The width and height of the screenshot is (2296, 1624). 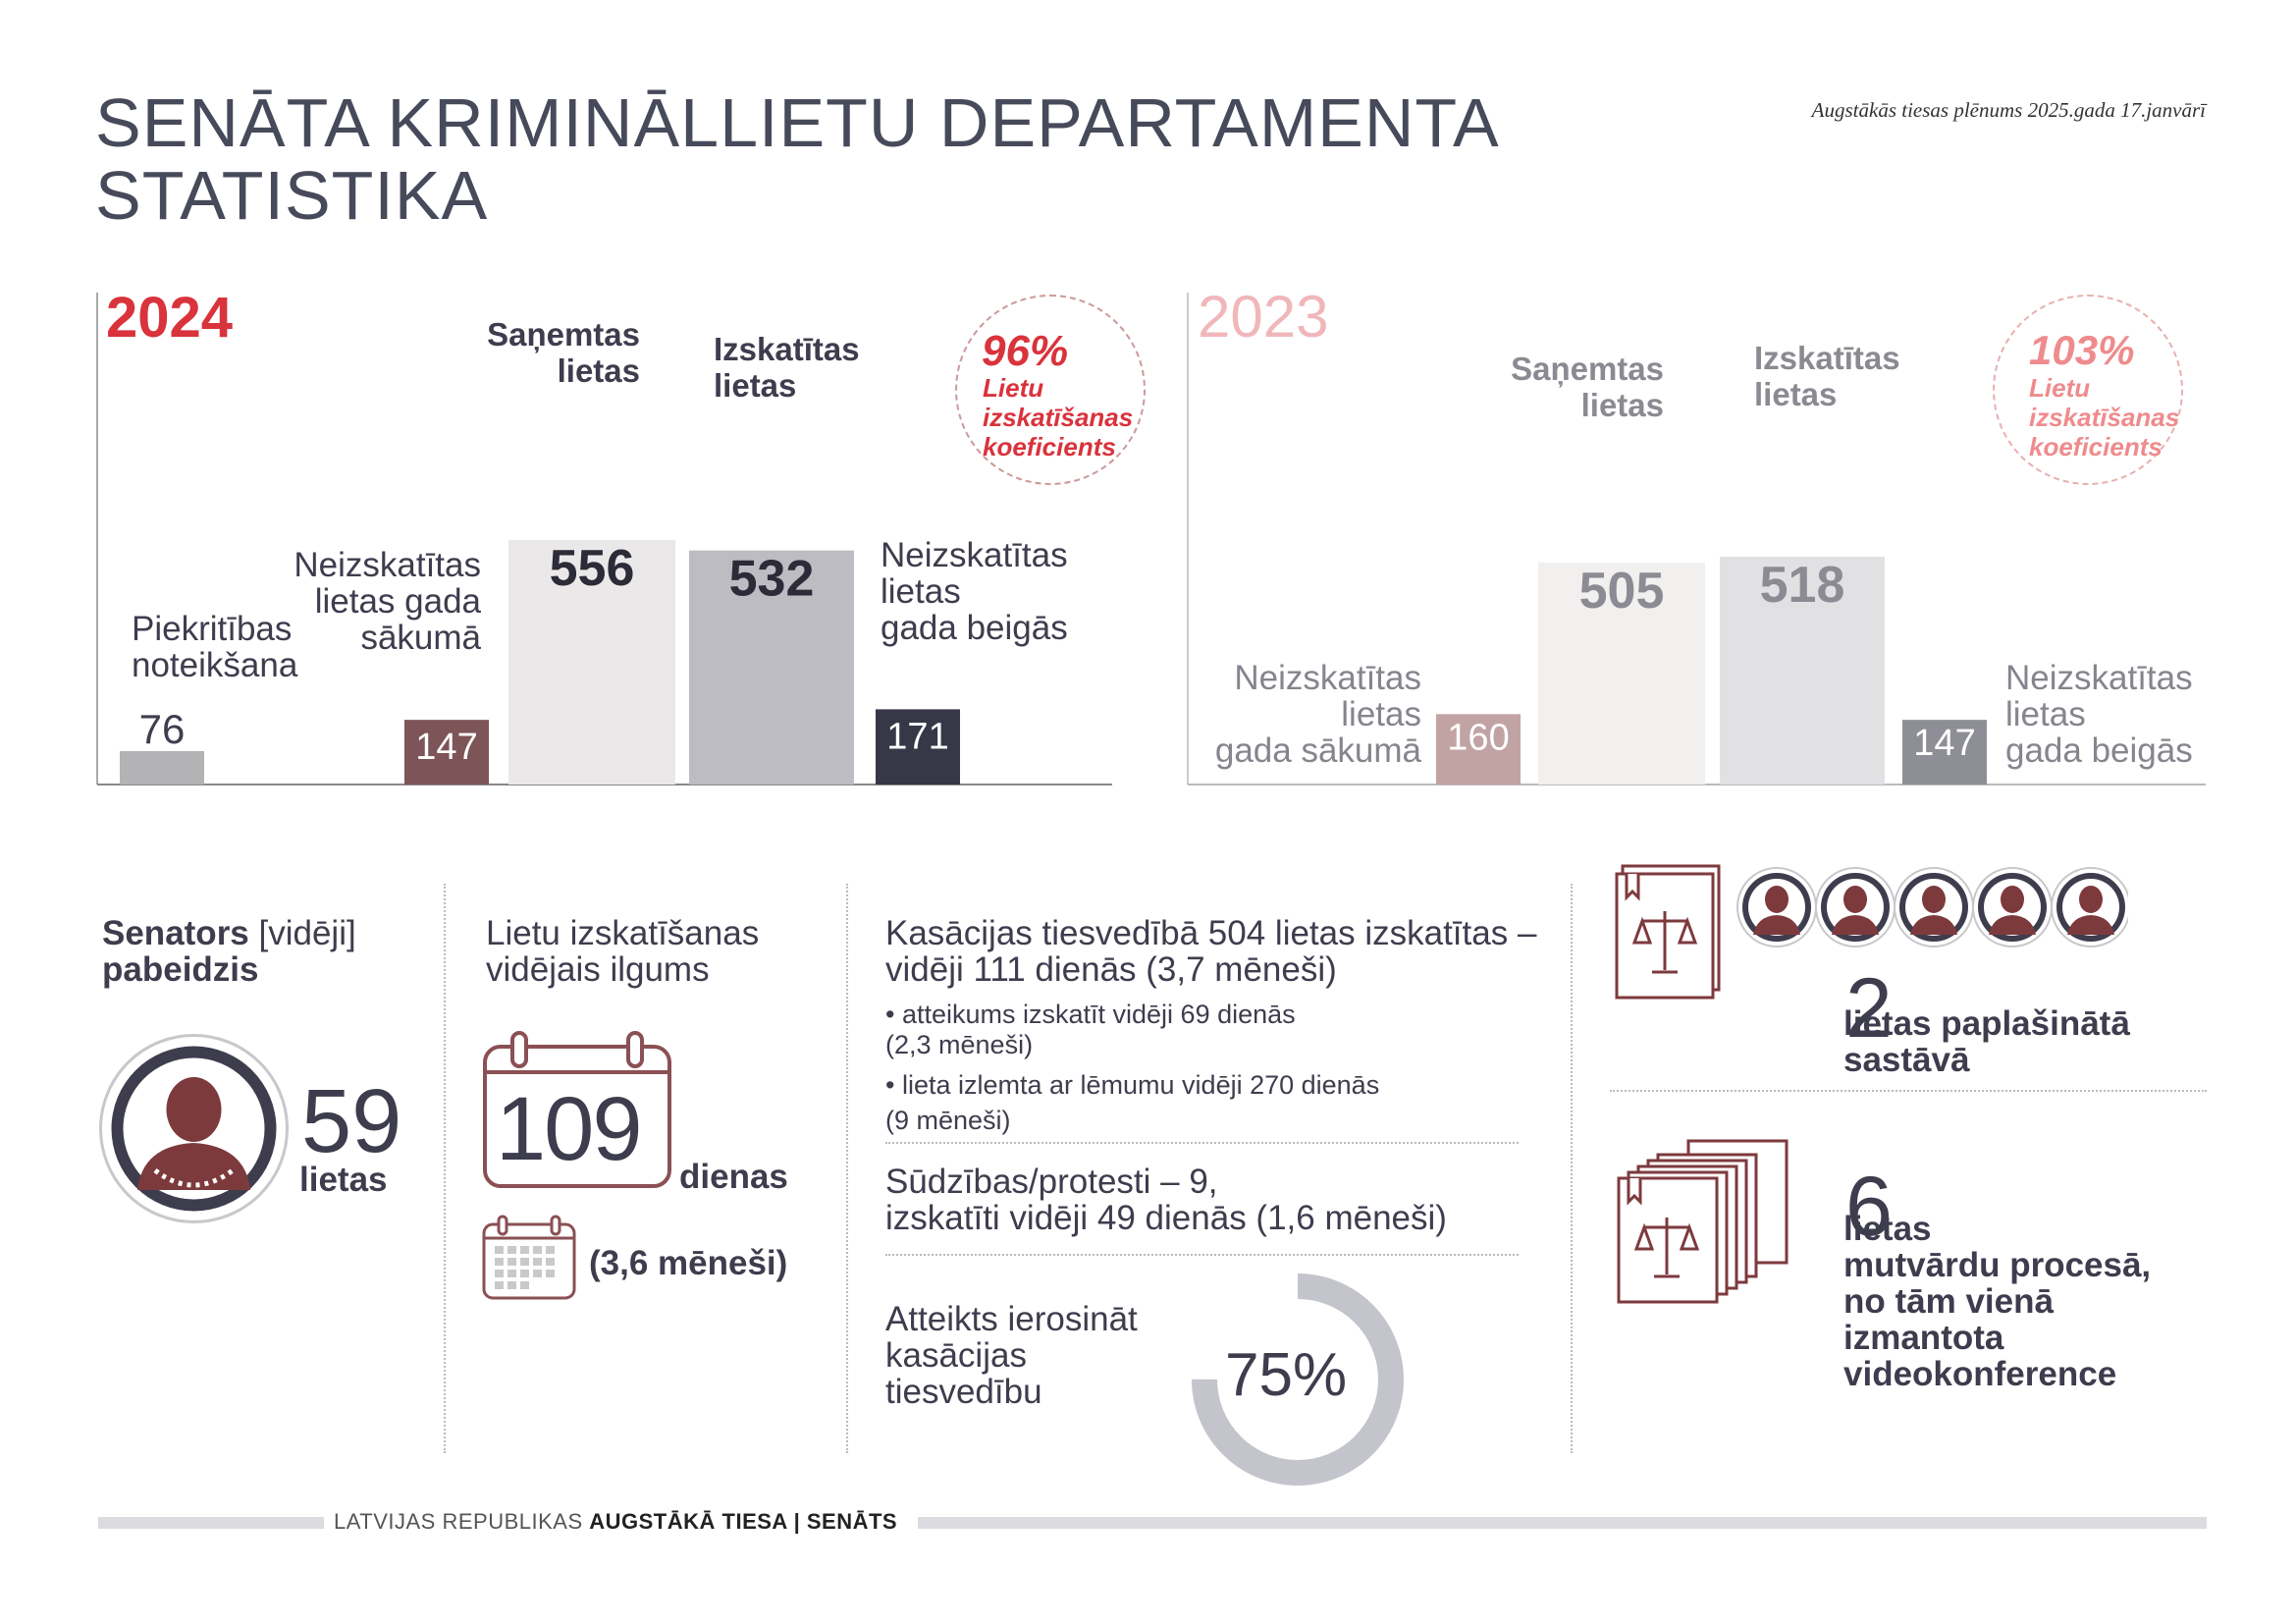 What do you see at coordinates (569, 1129) in the screenshot?
I see `duration-days: 109` at bounding box center [569, 1129].